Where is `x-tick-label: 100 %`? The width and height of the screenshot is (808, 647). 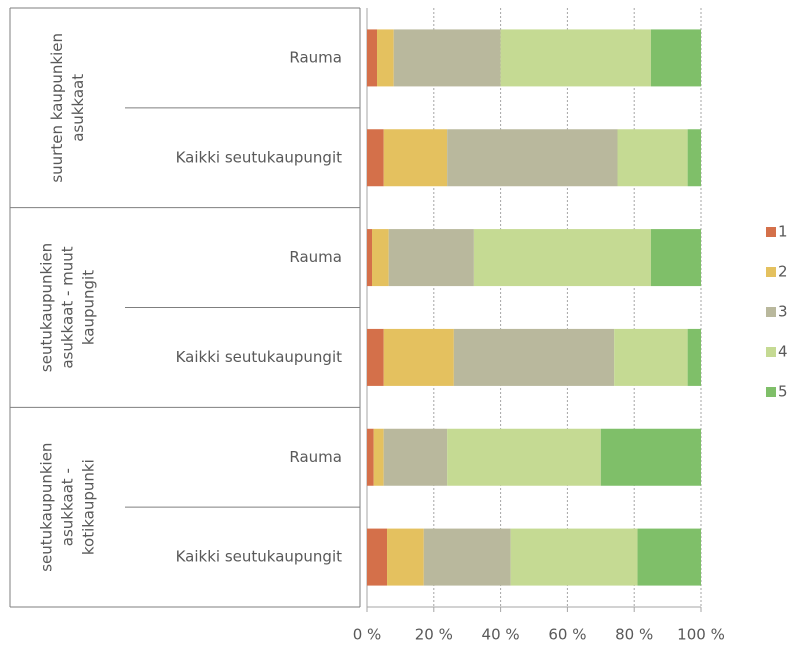 x-tick-label: 100 % is located at coordinates (701, 635).